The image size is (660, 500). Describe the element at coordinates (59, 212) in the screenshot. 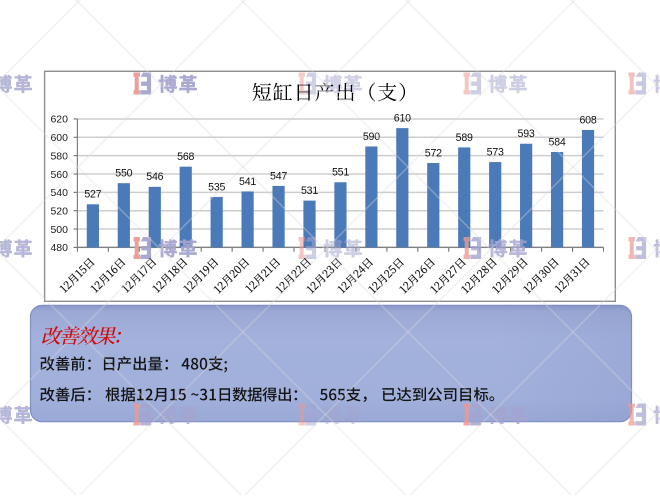

I see `svg-text: 520` at that location.